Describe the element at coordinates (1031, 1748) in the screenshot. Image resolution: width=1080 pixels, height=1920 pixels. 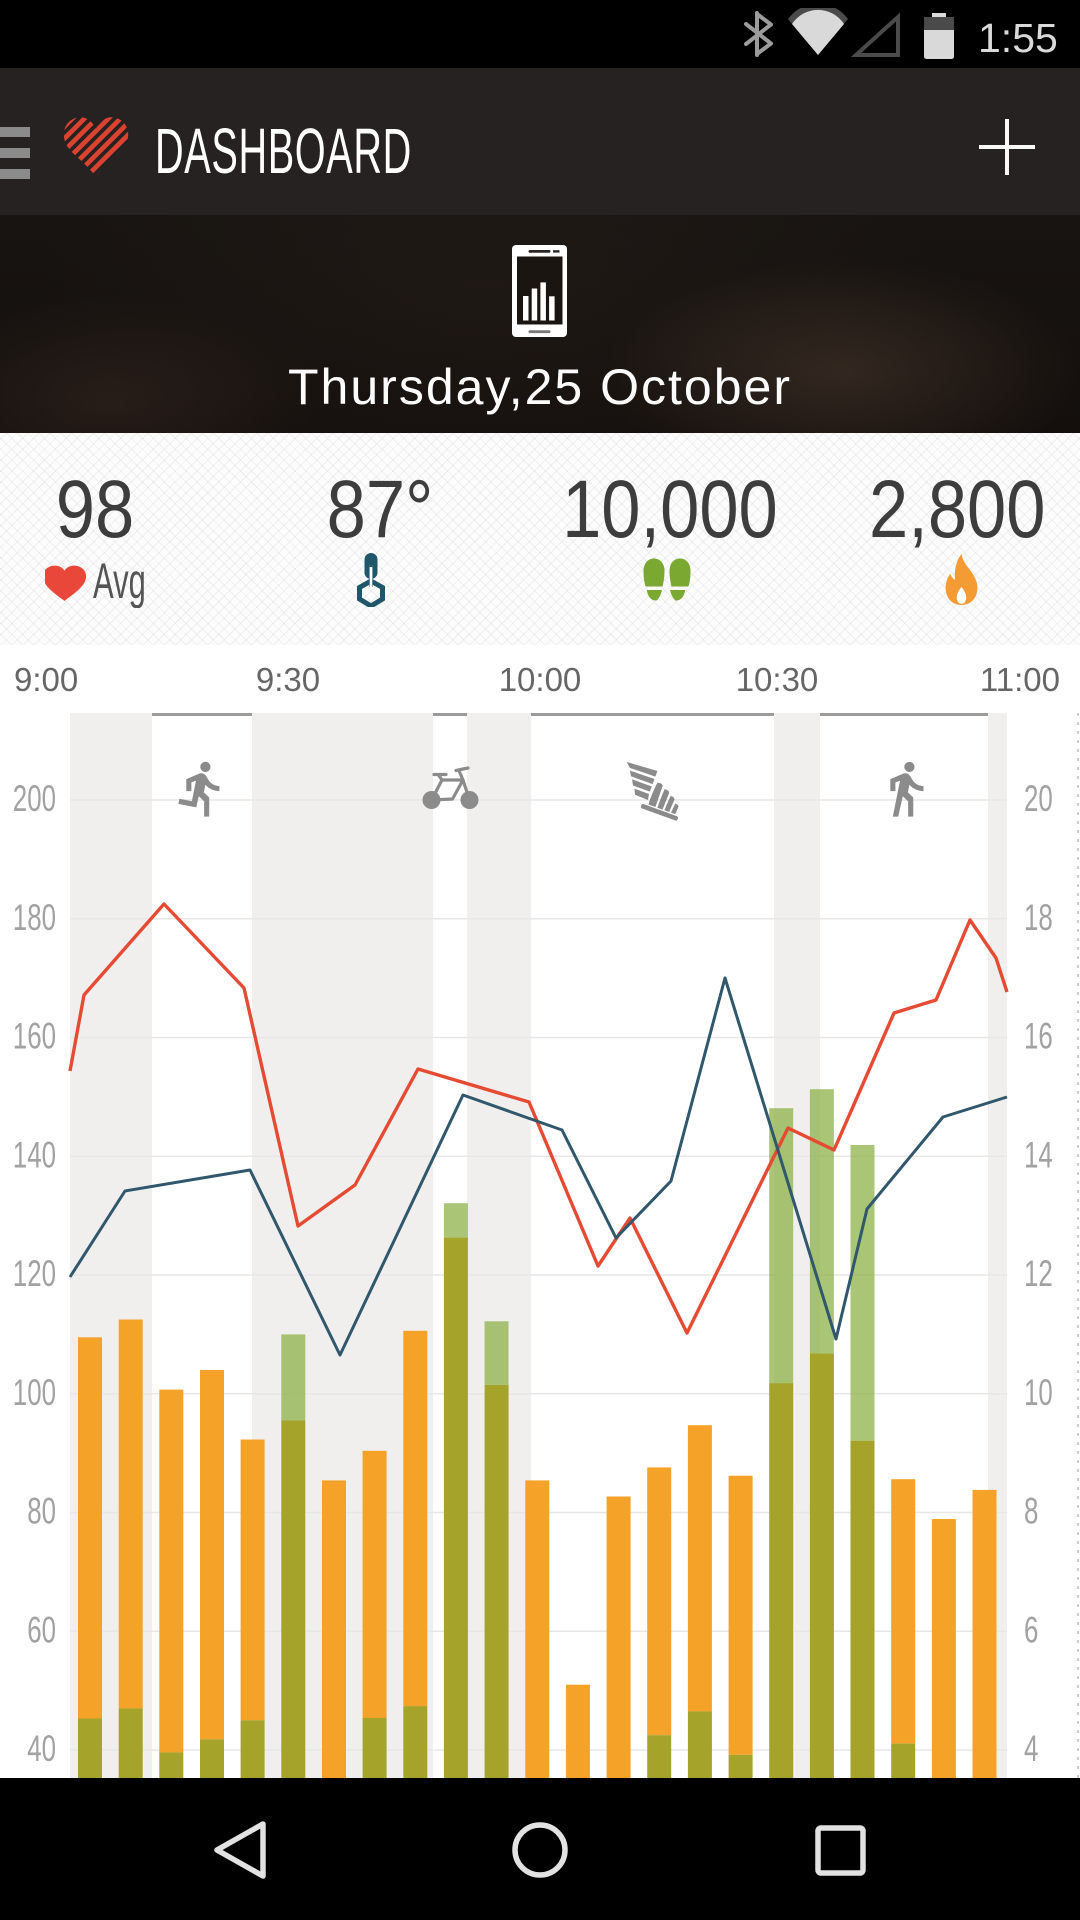
I see `svg-text: 4` at that location.